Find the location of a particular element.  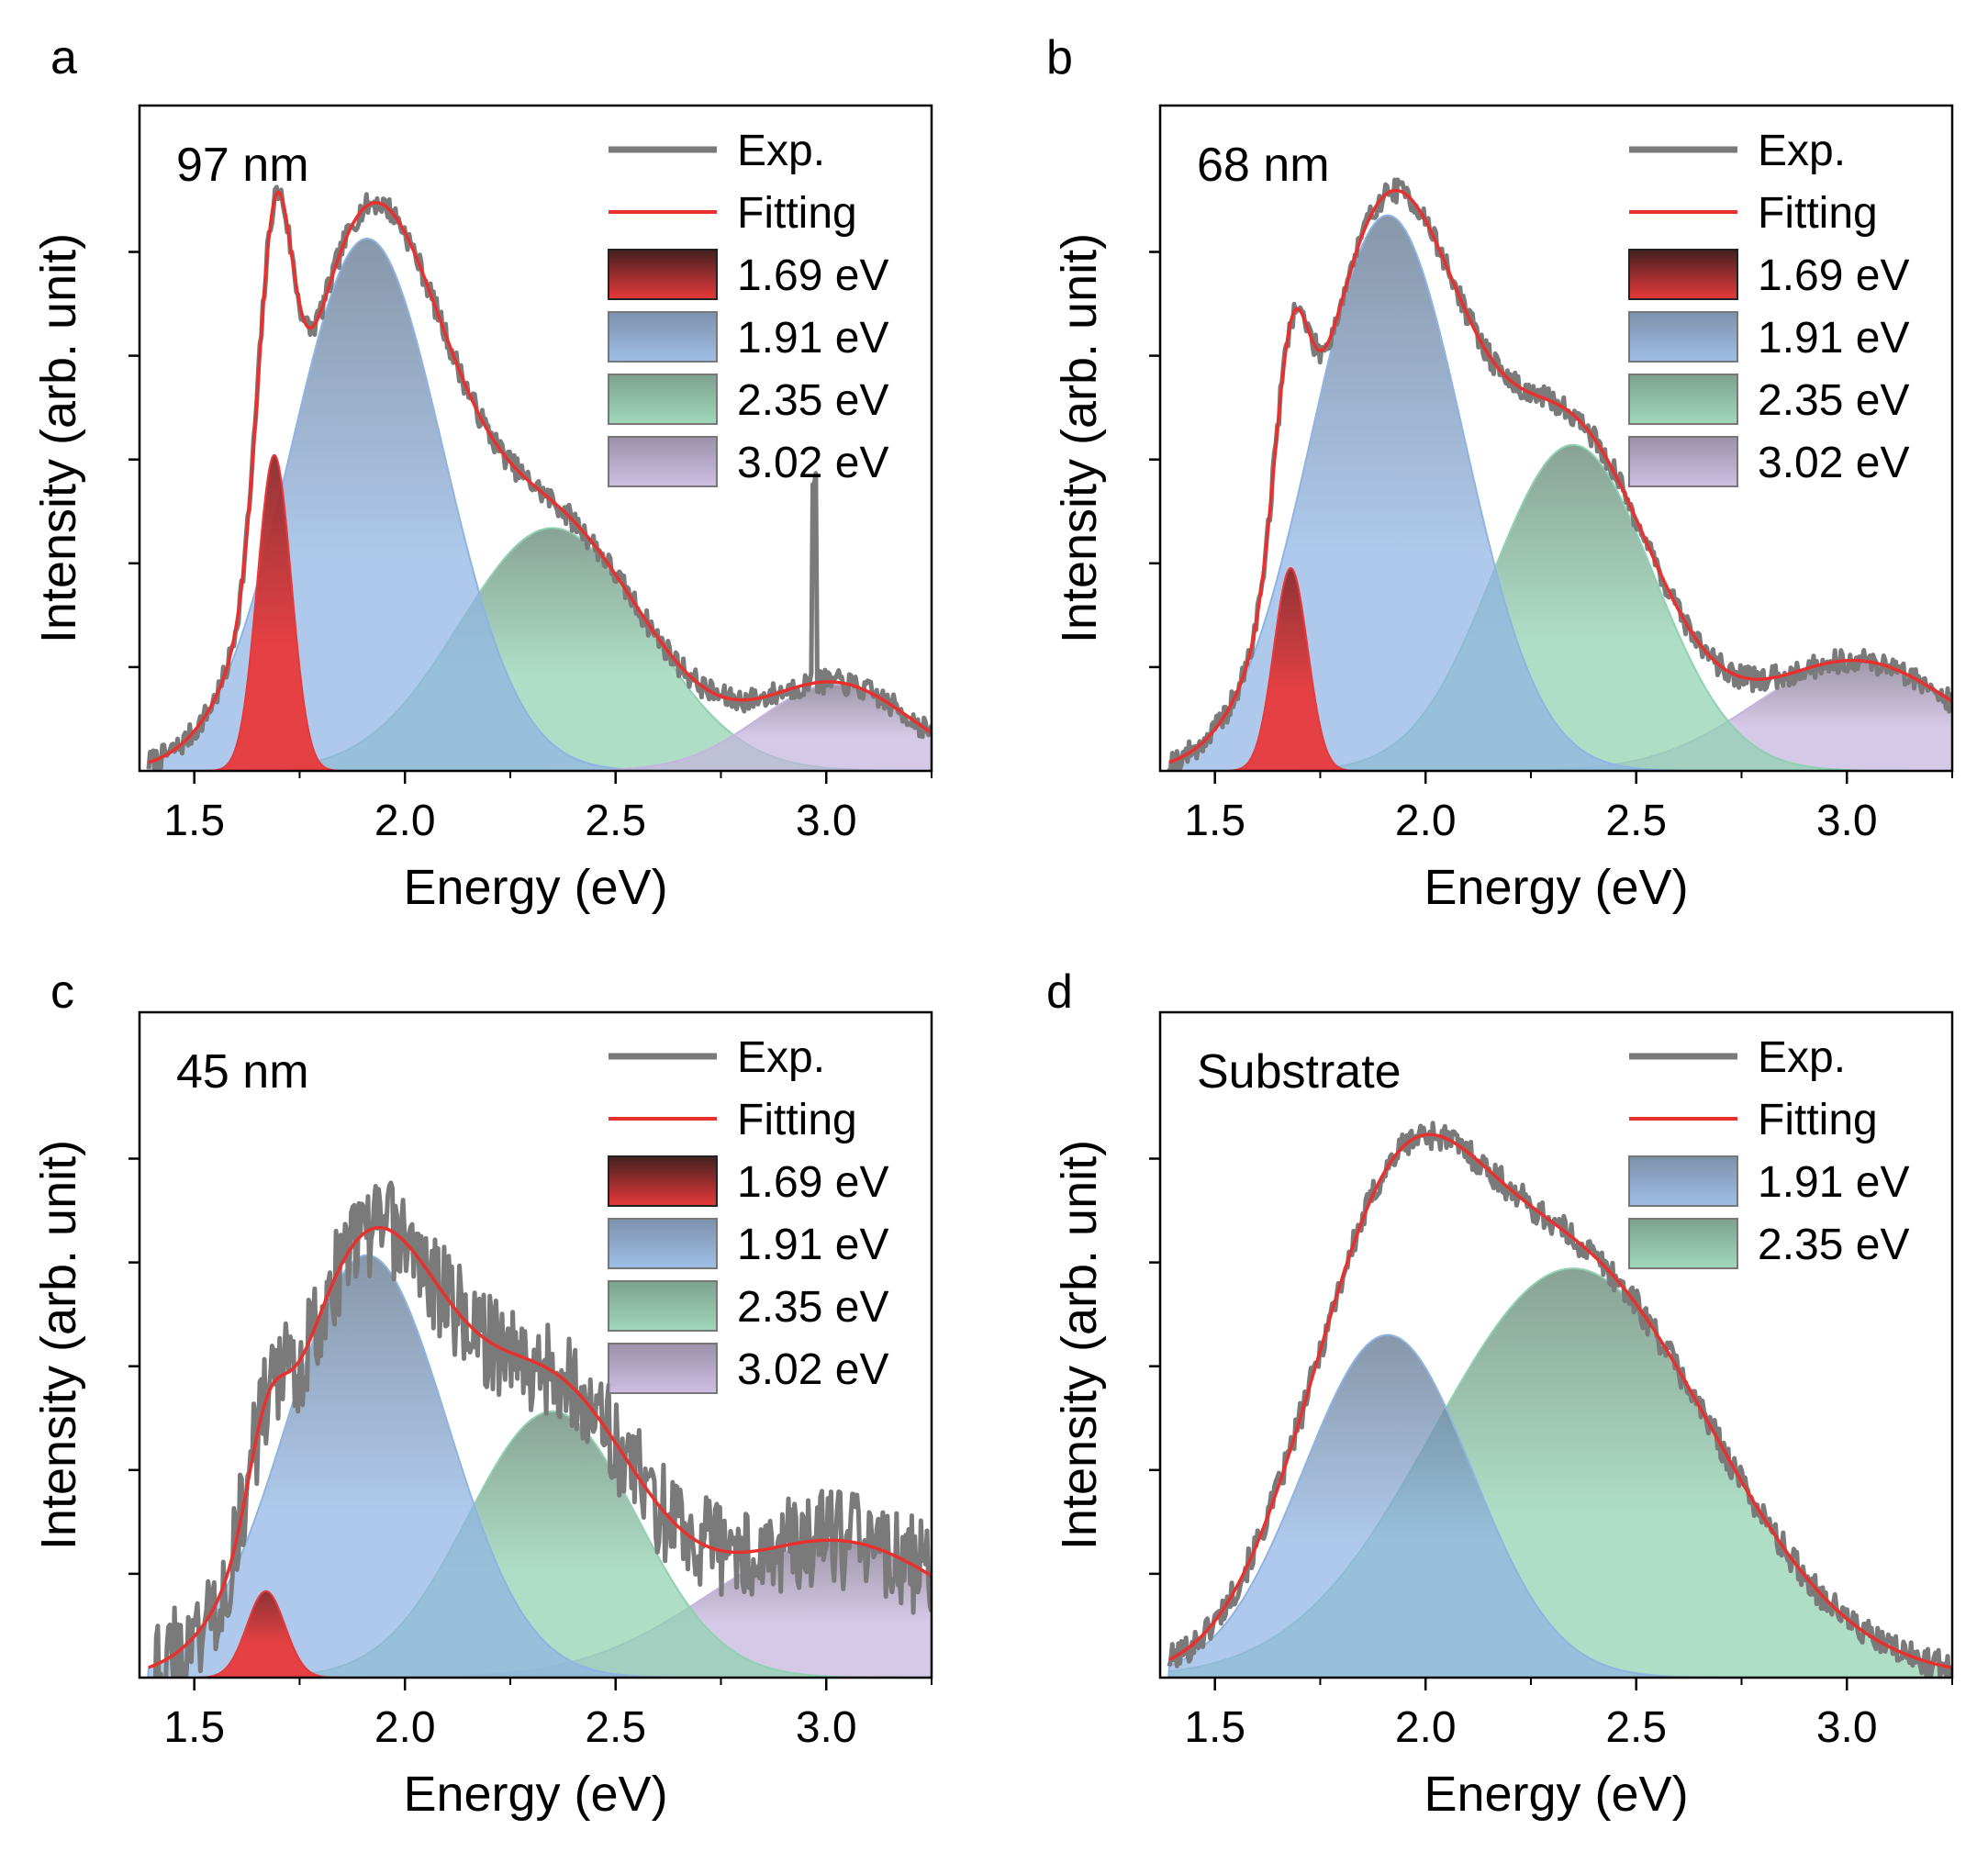

sample-label: 97 nm is located at coordinates (242, 165).